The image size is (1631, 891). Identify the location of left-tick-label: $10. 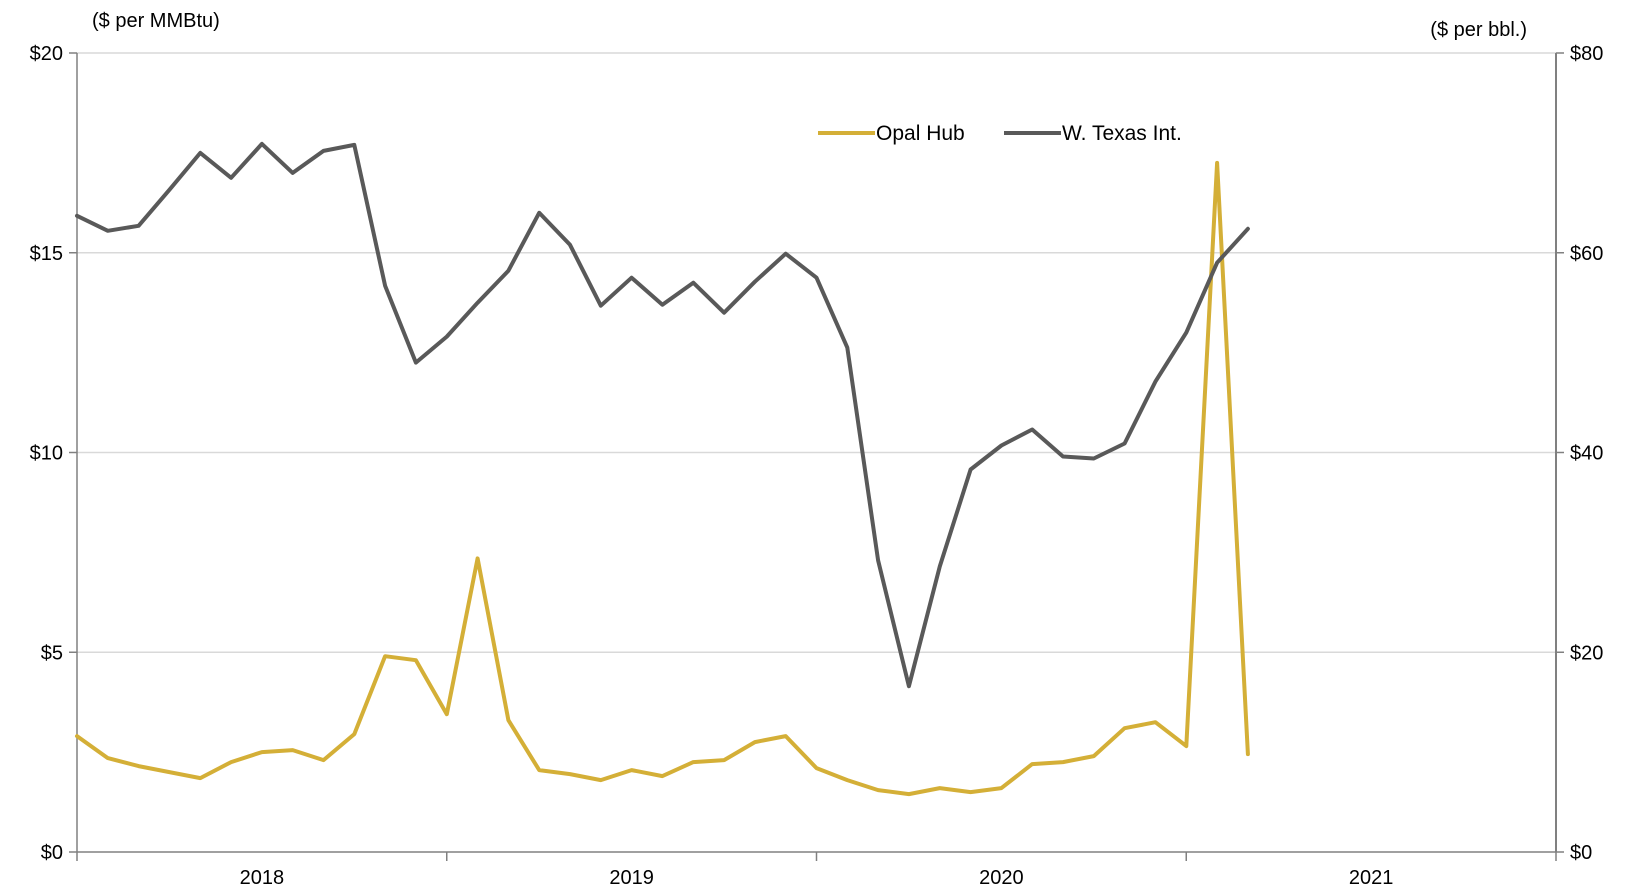
(46, 454).